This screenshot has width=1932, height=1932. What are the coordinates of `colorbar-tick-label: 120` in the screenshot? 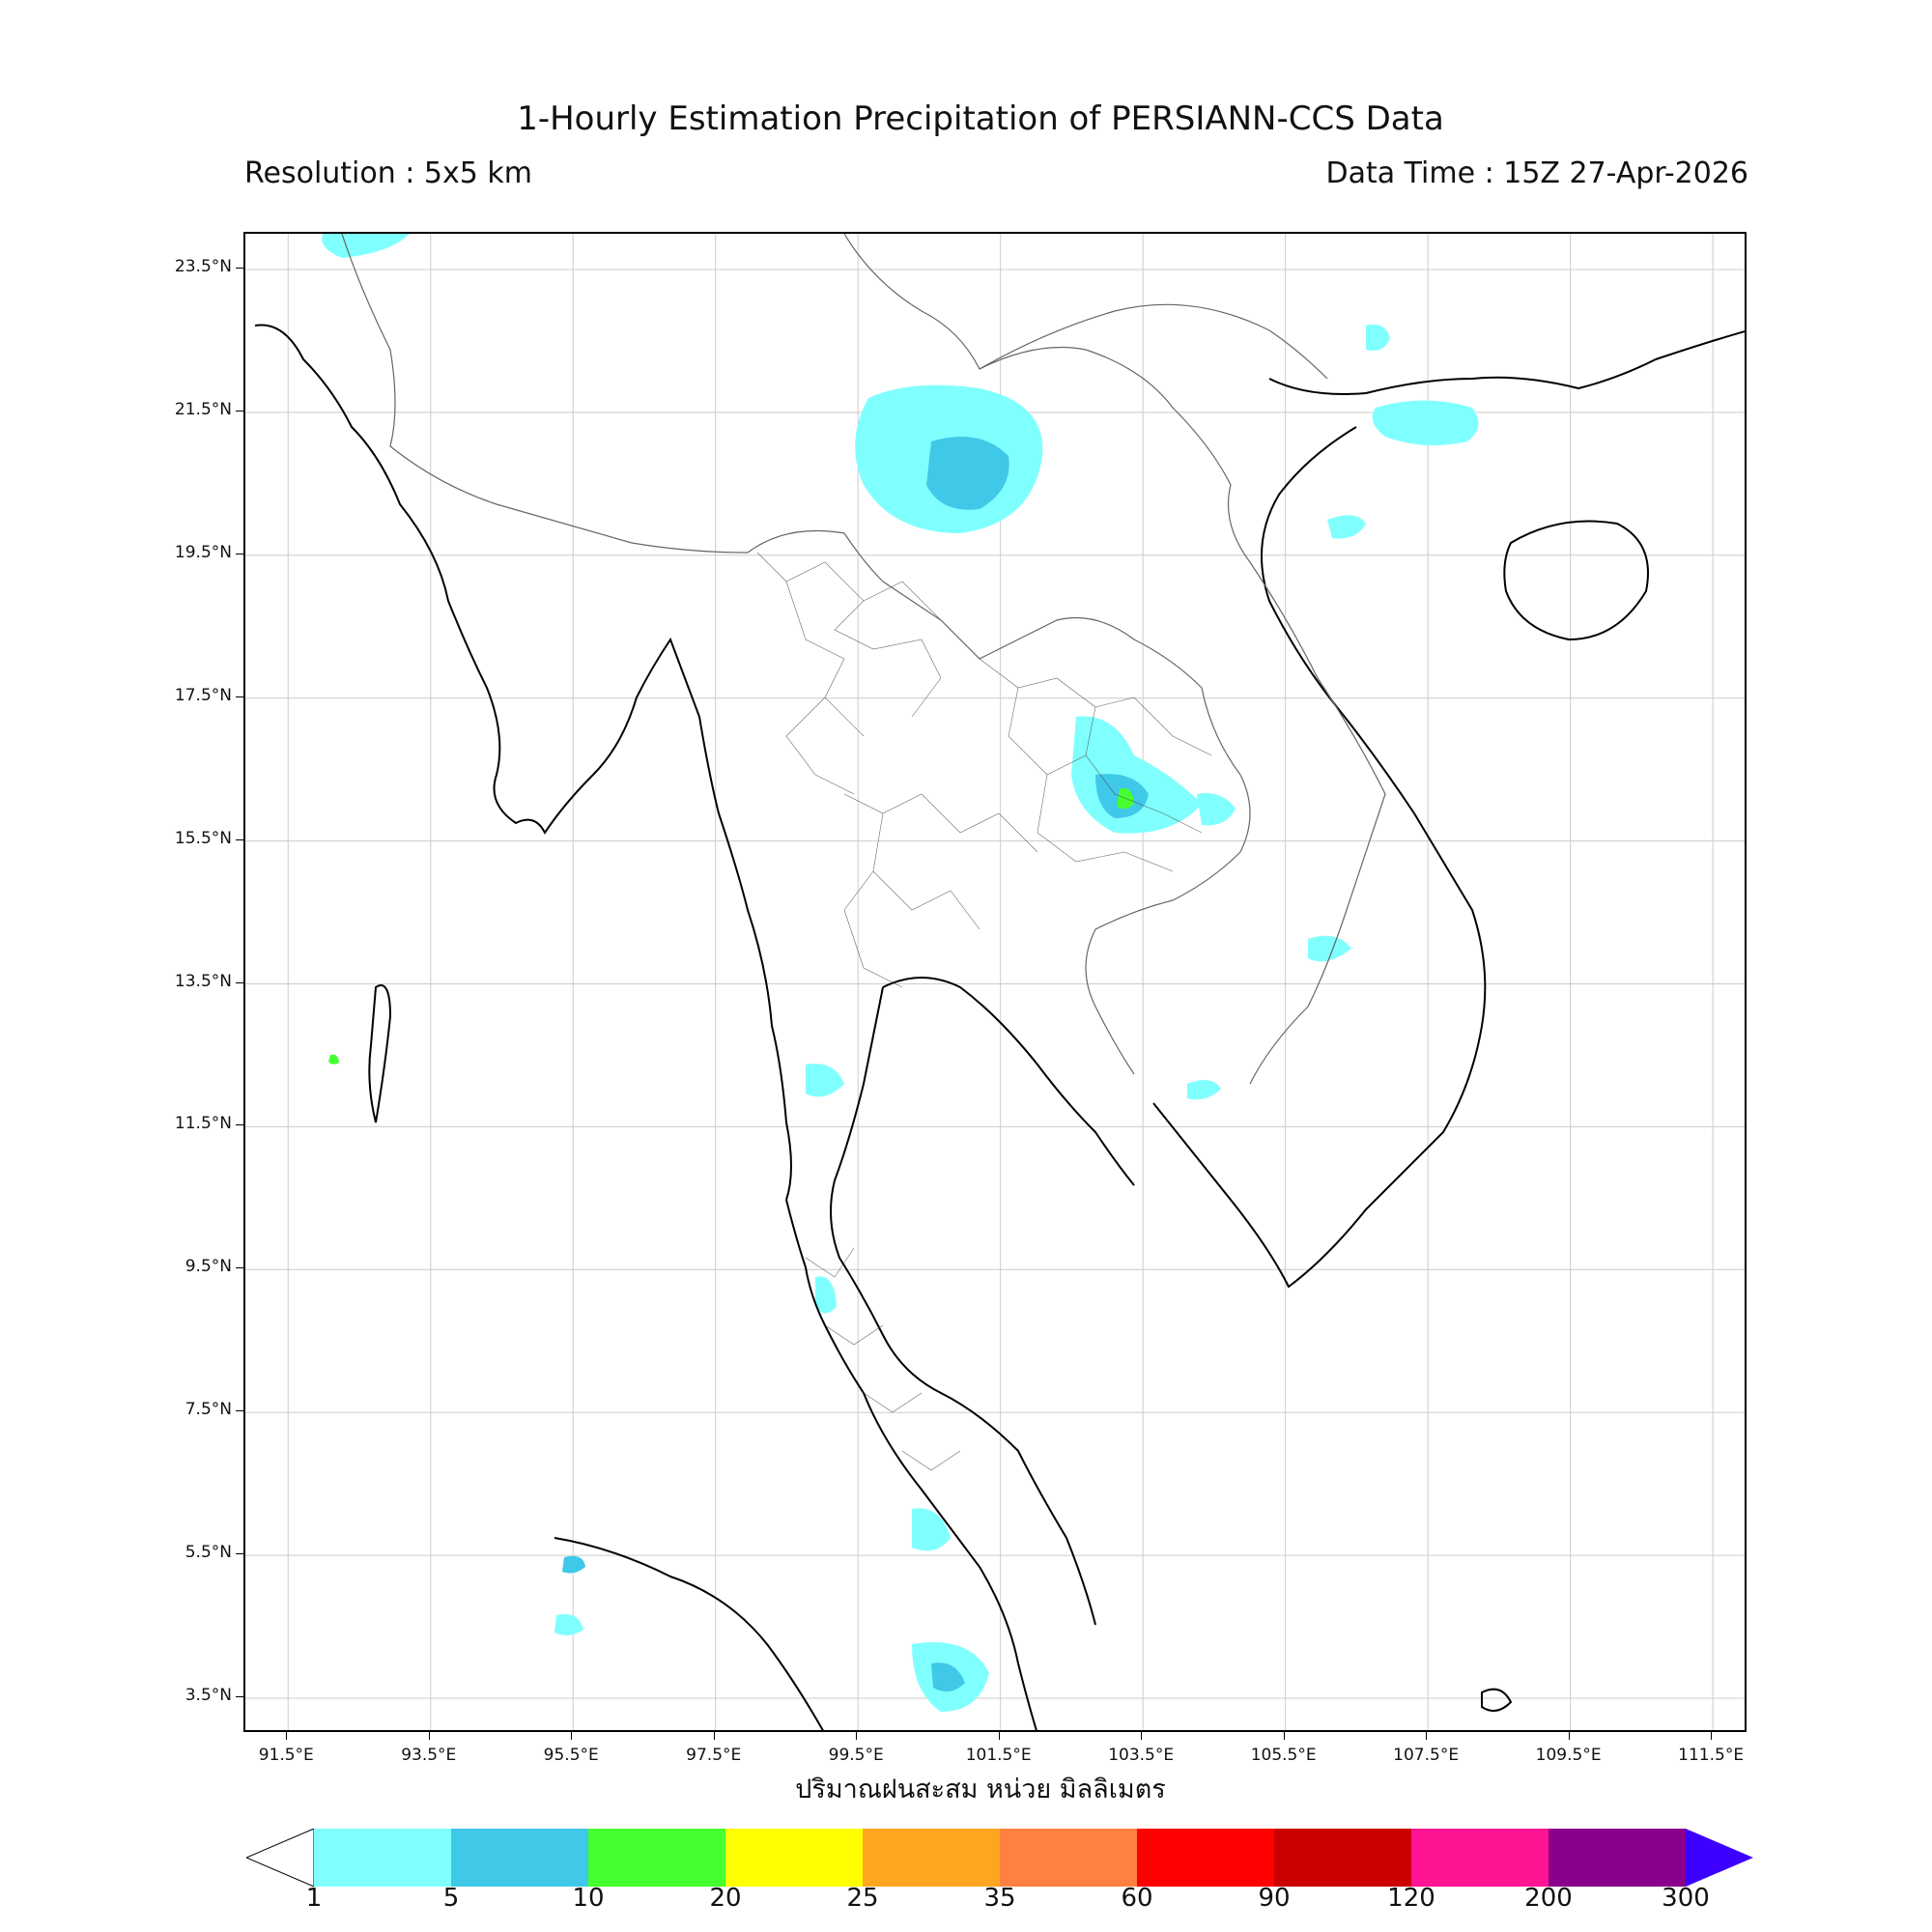 It's located at (1411, 1898).